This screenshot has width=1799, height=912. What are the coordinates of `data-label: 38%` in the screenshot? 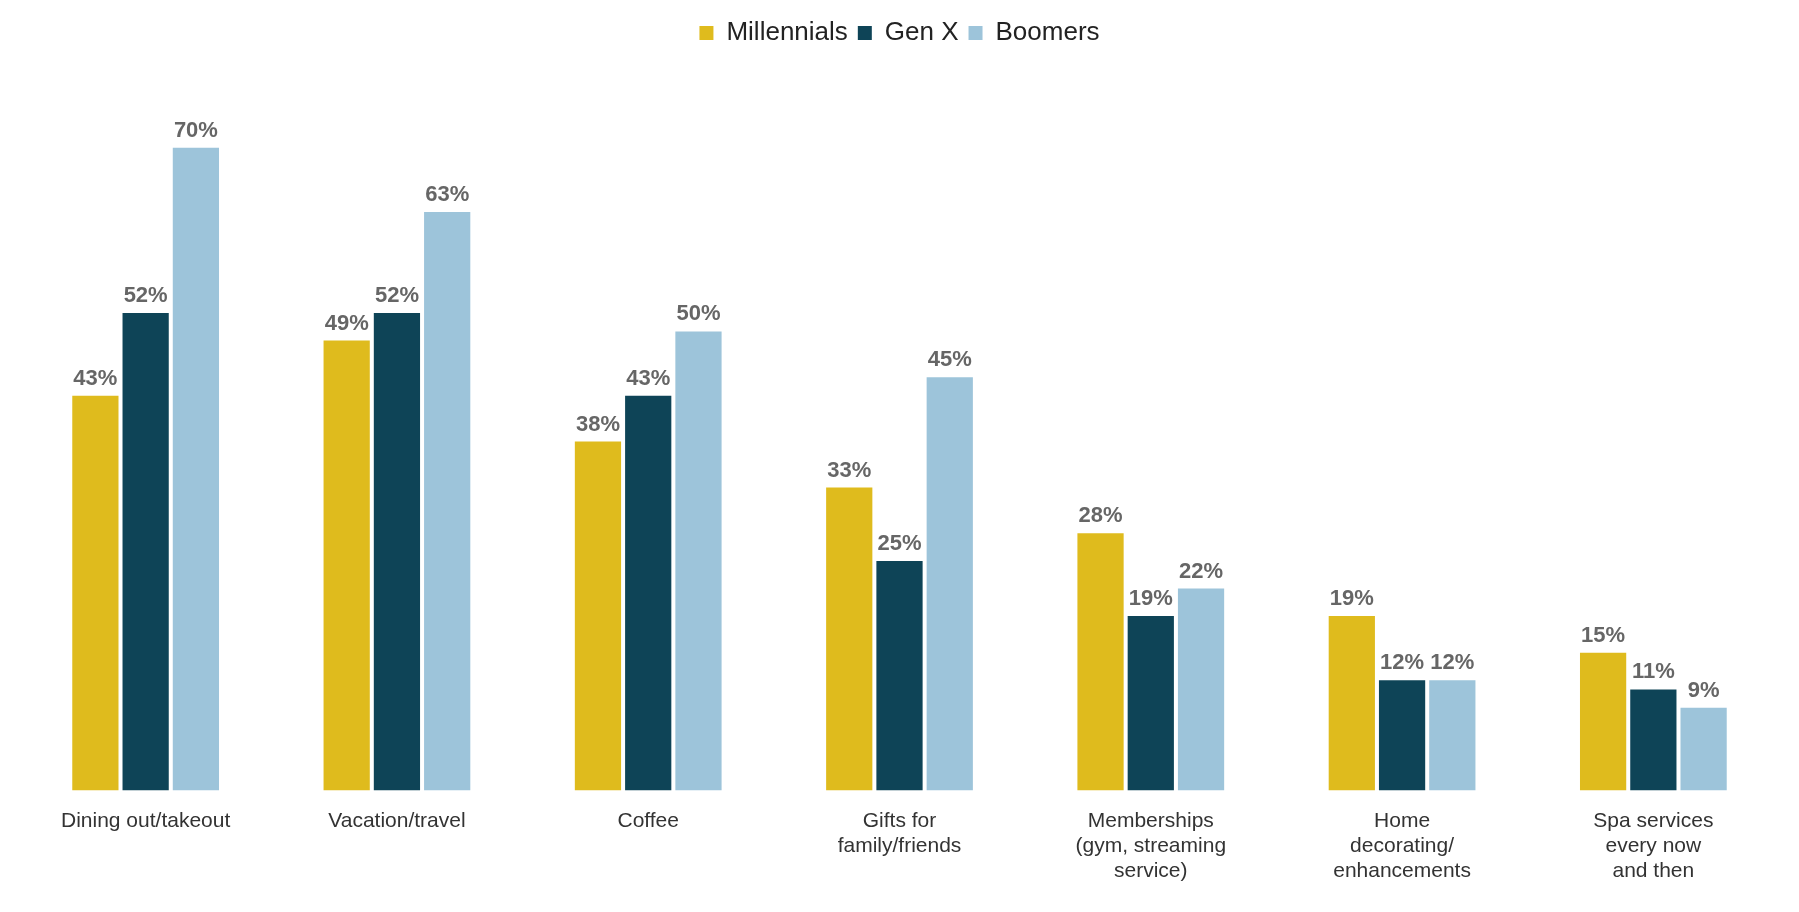 It's located at (597, 423).